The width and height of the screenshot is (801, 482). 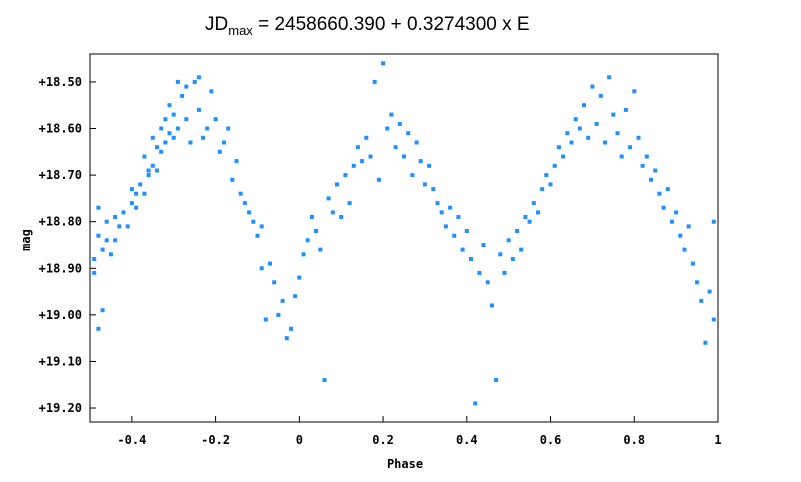 What do you see at coordinates (60, 175) in the screenshot?
I see `y-tick-label: +18.70` at bounding box center [60, 175].